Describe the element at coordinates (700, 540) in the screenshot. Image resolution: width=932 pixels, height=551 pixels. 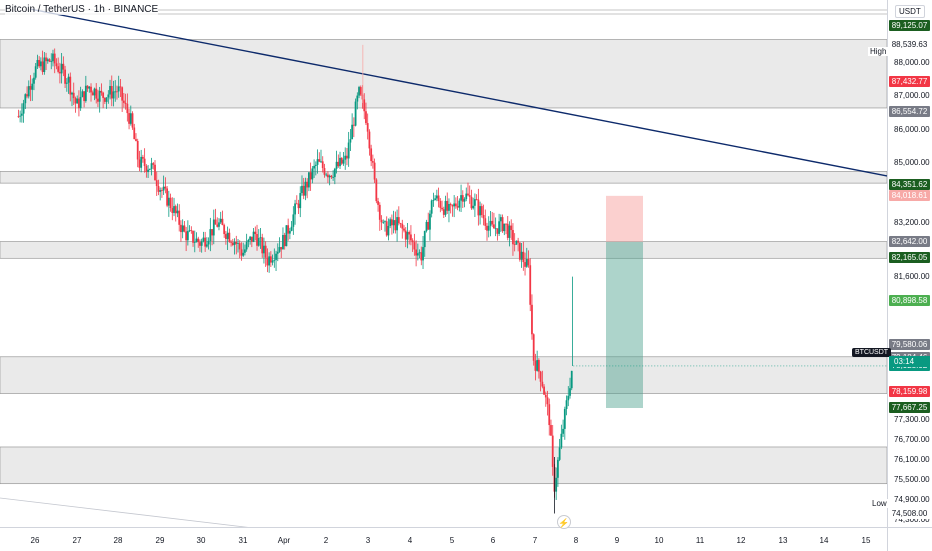
I see `time-tick: 11` at that location.